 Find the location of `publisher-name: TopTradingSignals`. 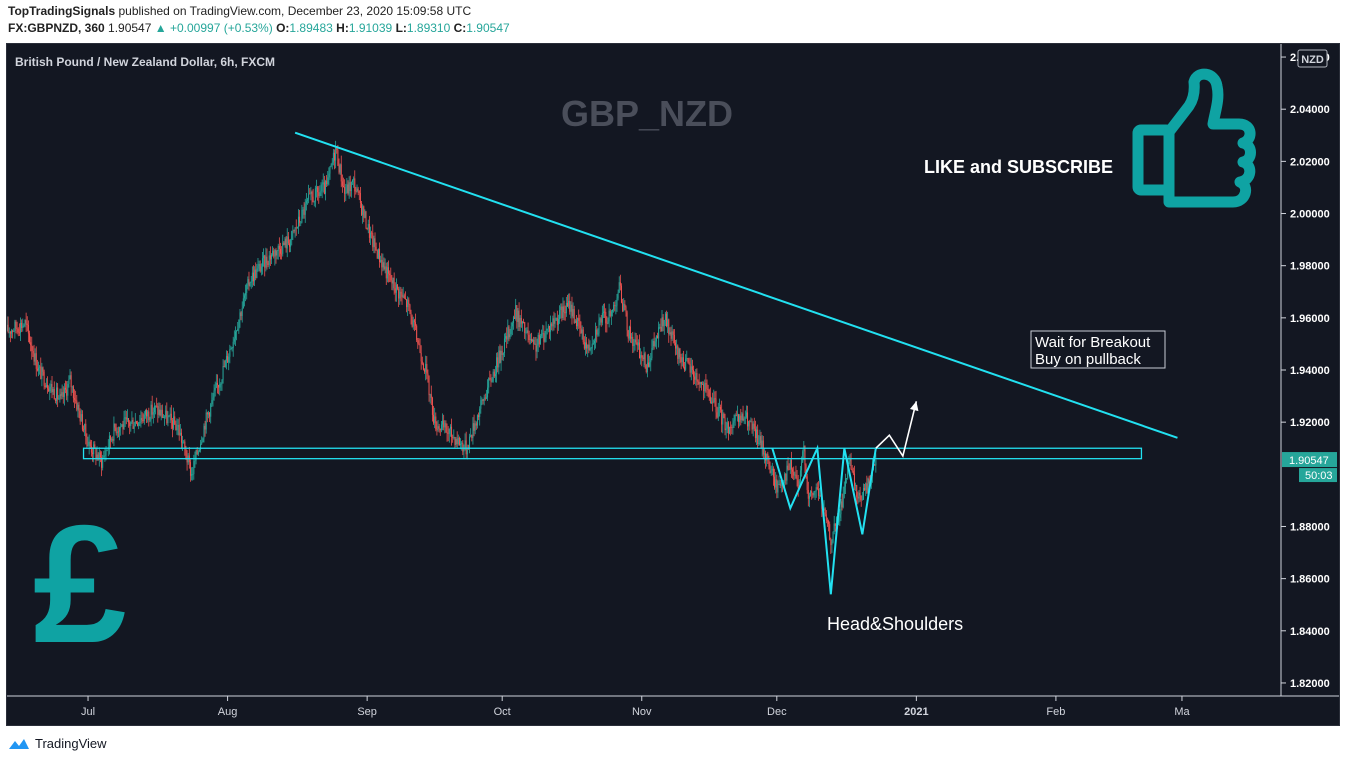

publisher-name: TopTradingSignals is located at coordinates (62, 11).